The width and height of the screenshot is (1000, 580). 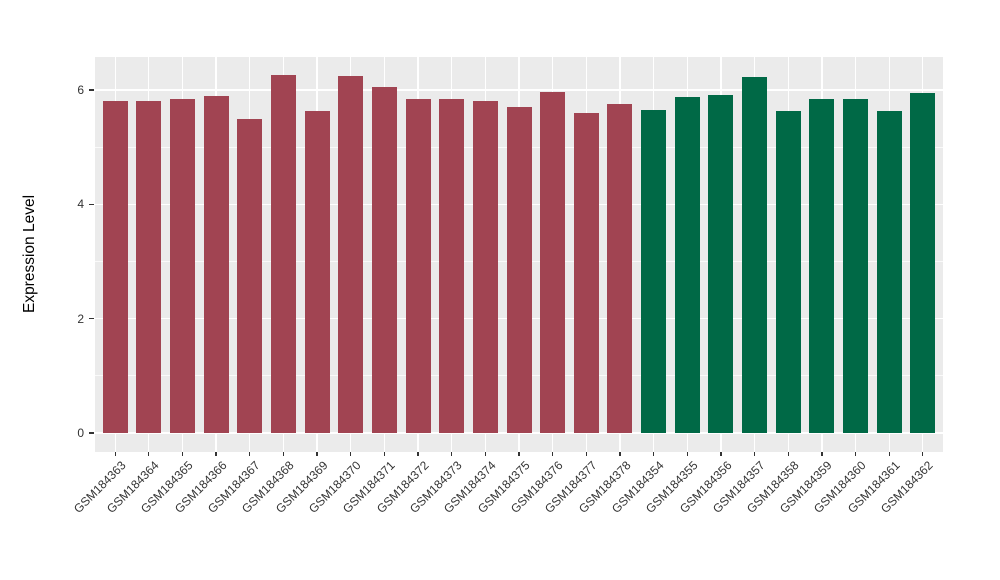 I want to click on y-major-gridline, so click(x=519, y=90).